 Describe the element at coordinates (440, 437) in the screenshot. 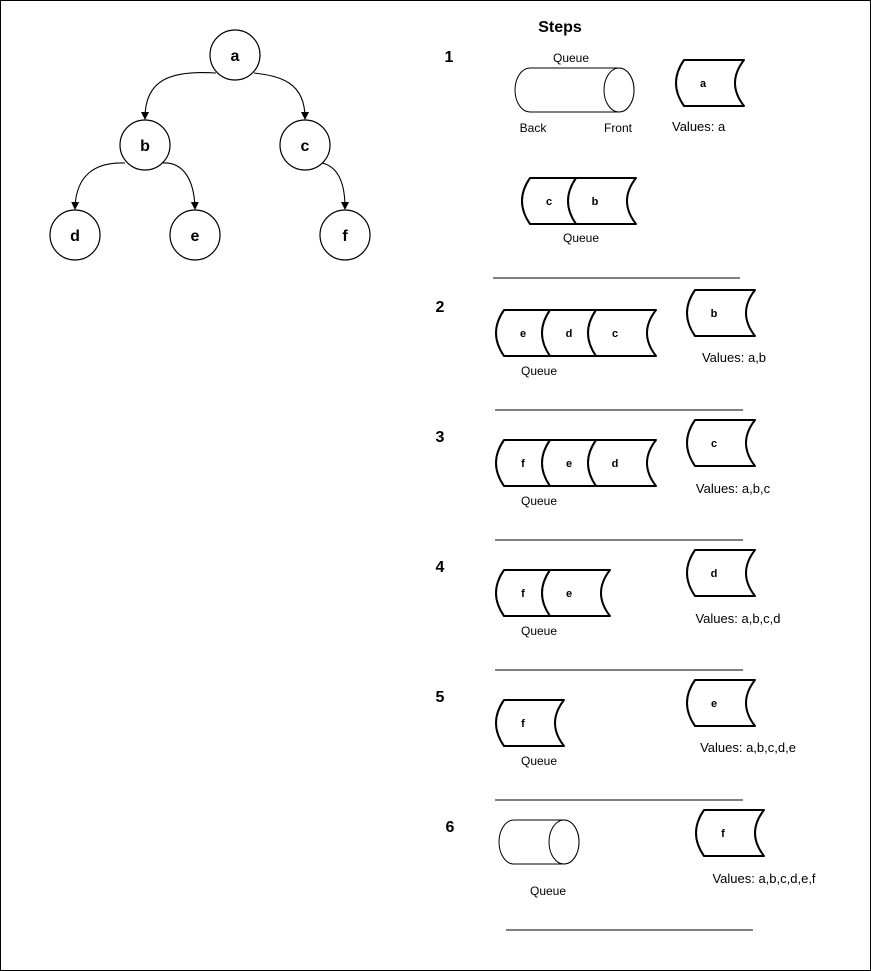

I see `step-number: 3` at that location.